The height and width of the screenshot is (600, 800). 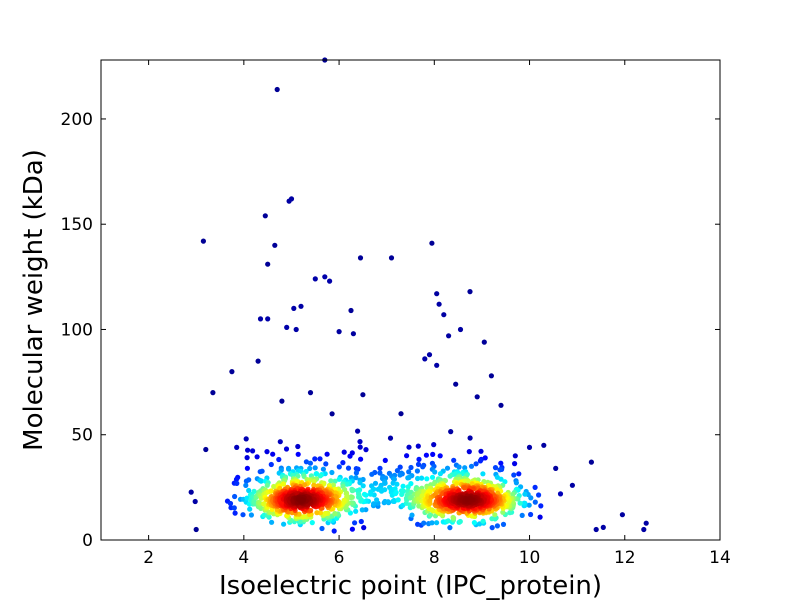 What do you see at coordinates (434, 558) in the screenshot?
I see `x-tick-label: 8` at bounding box center [434, 558].